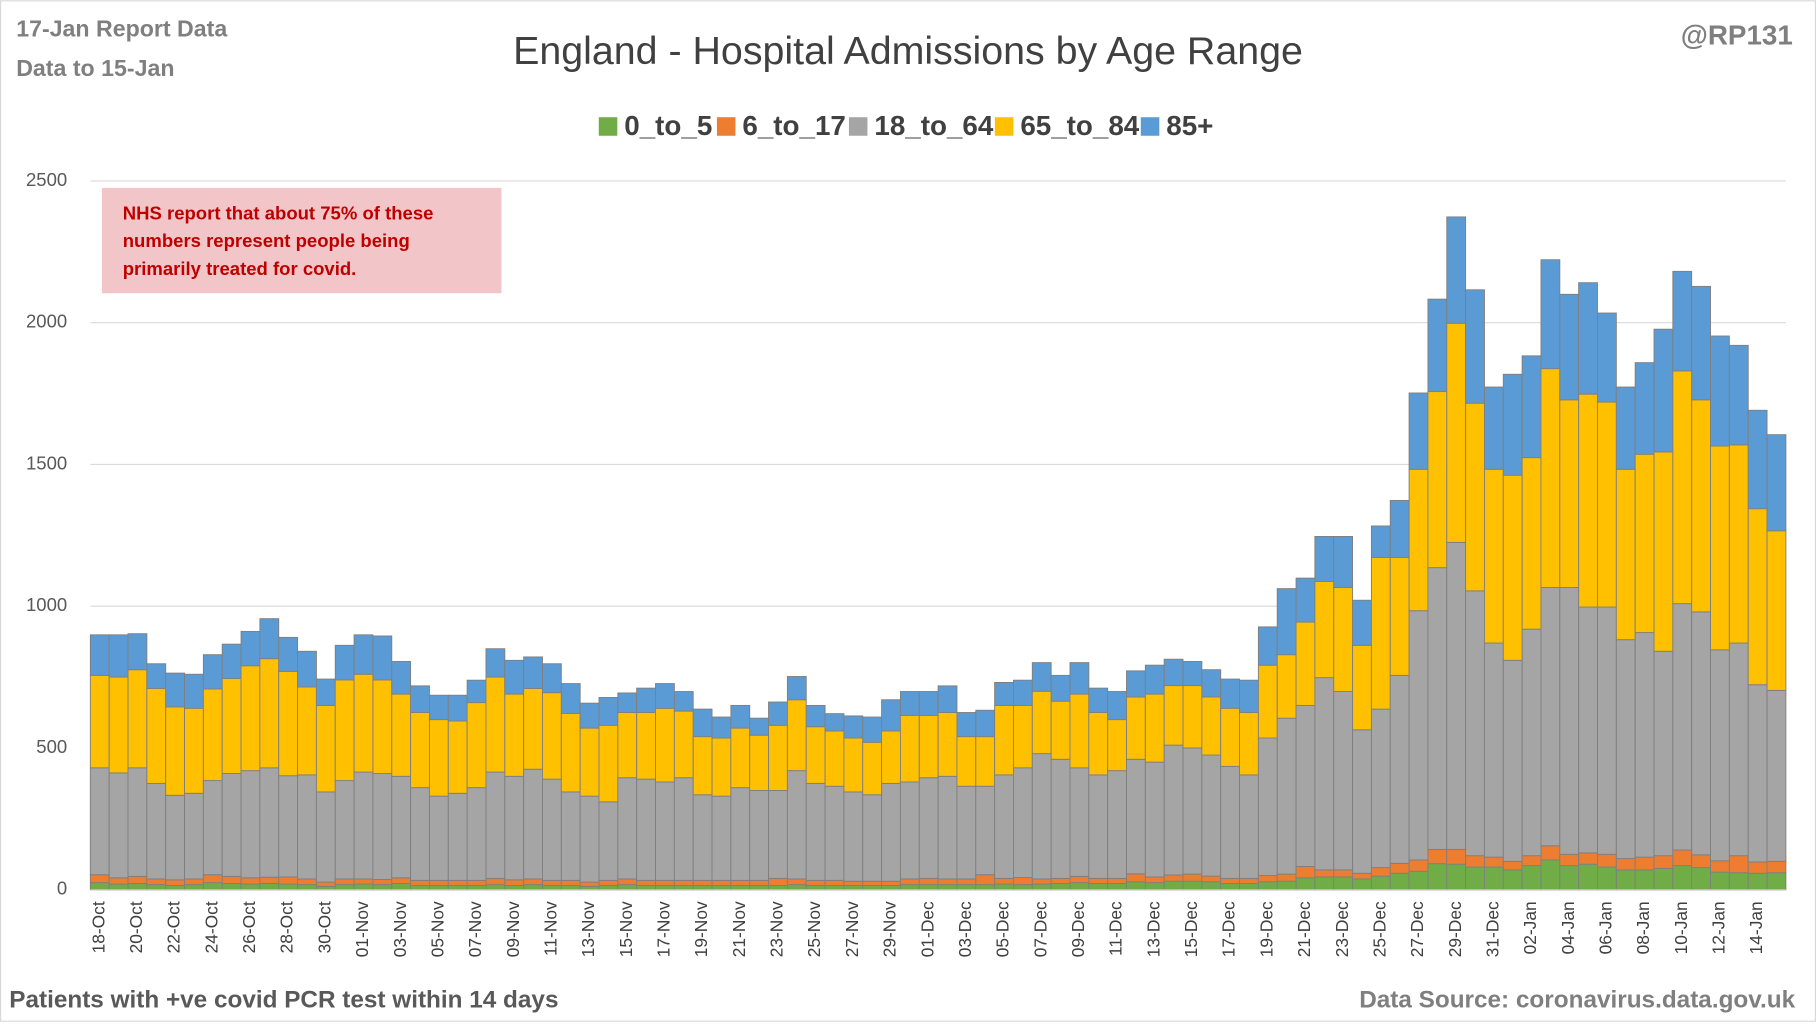 This screenshot has height=1027, width=1816. Describe the element at coordinates (1304, 929) in the screenshot. I see `x-tick-label: 21-Dec` at that location.